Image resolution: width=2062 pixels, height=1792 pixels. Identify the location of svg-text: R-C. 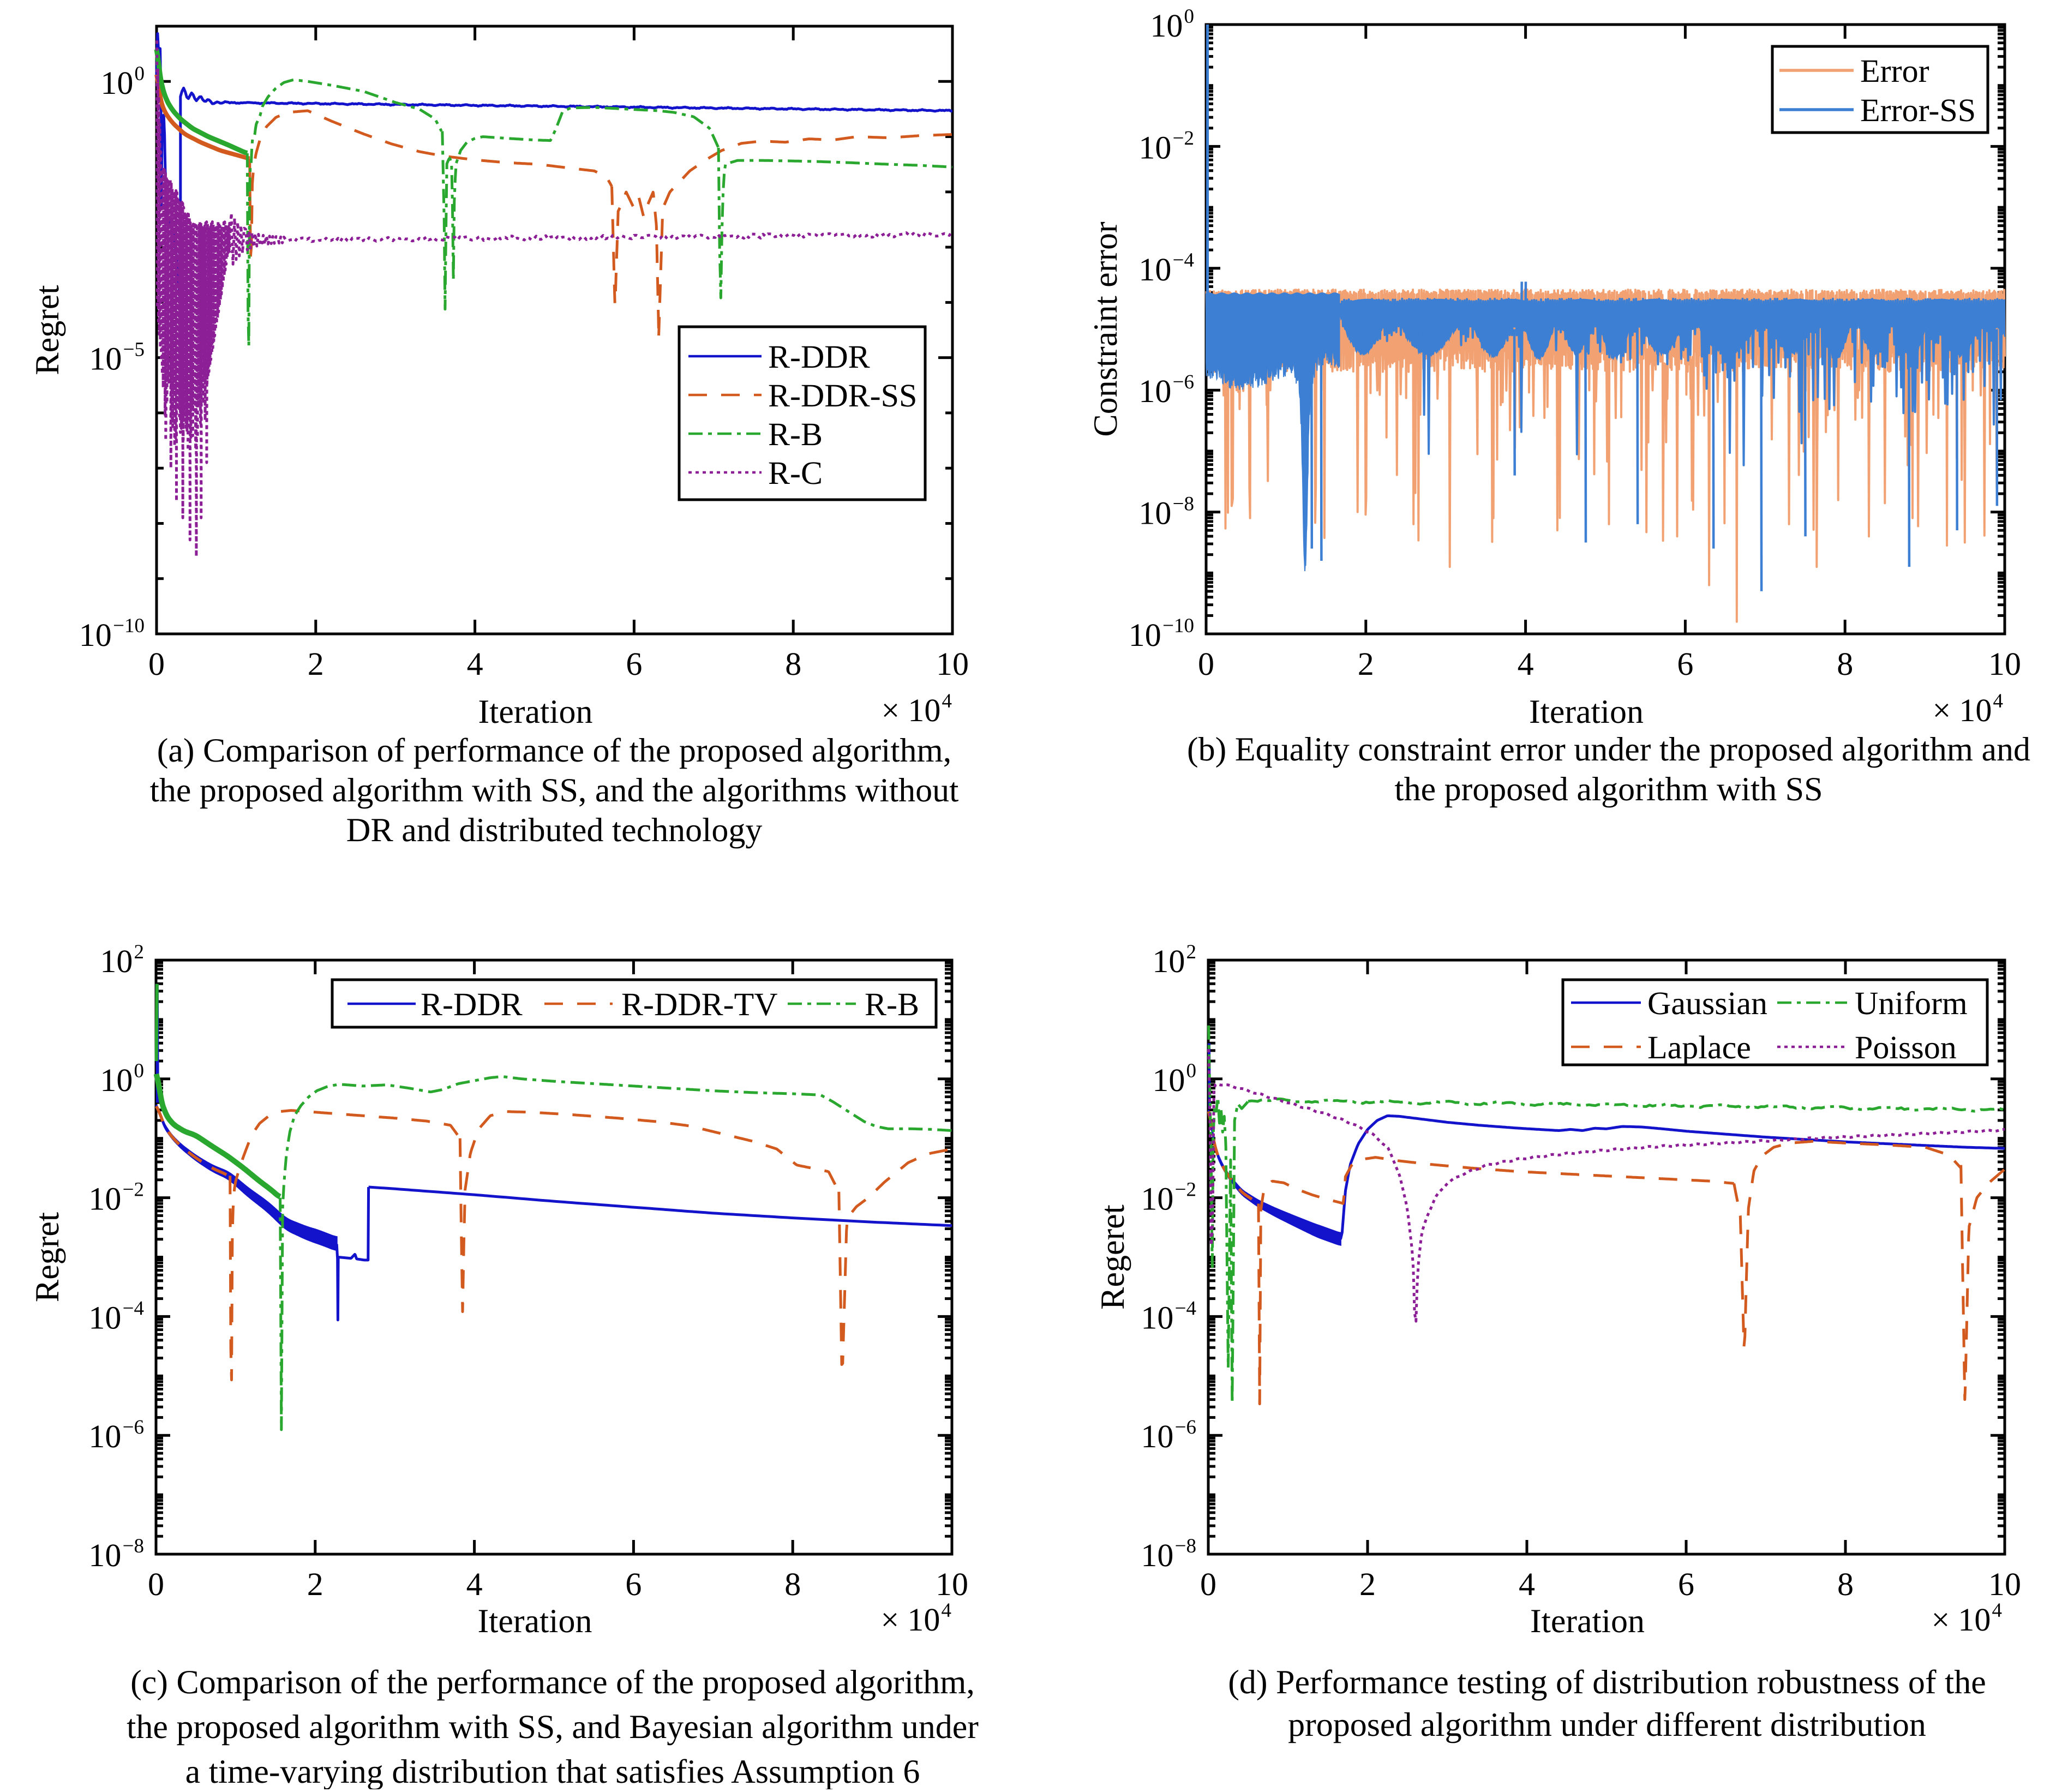
(795, 473).